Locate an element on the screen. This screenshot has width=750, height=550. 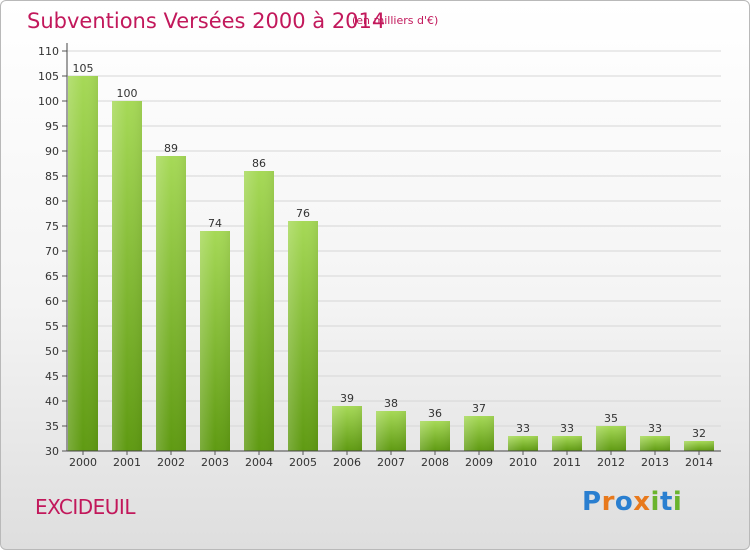
x-tick-label: 2010 is located at coordinates (523, 462).